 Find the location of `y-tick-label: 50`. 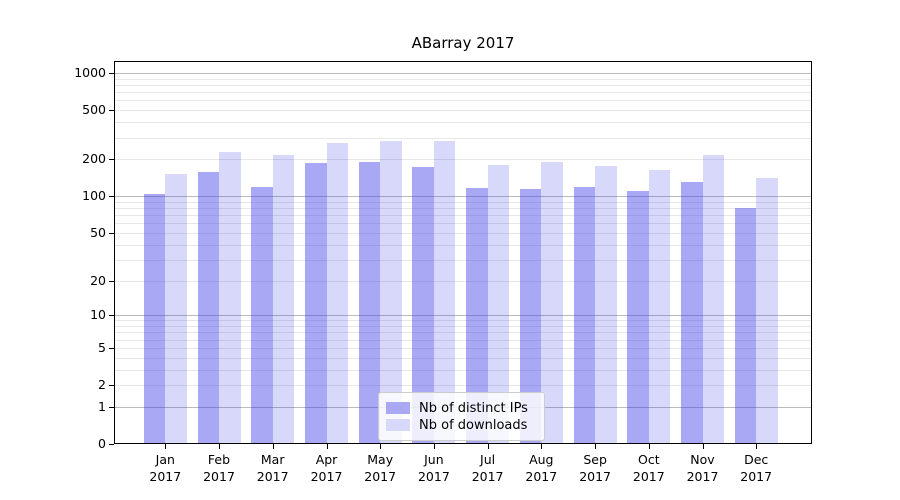

y-tick-label: 50 is located at coordinates (98, 232).